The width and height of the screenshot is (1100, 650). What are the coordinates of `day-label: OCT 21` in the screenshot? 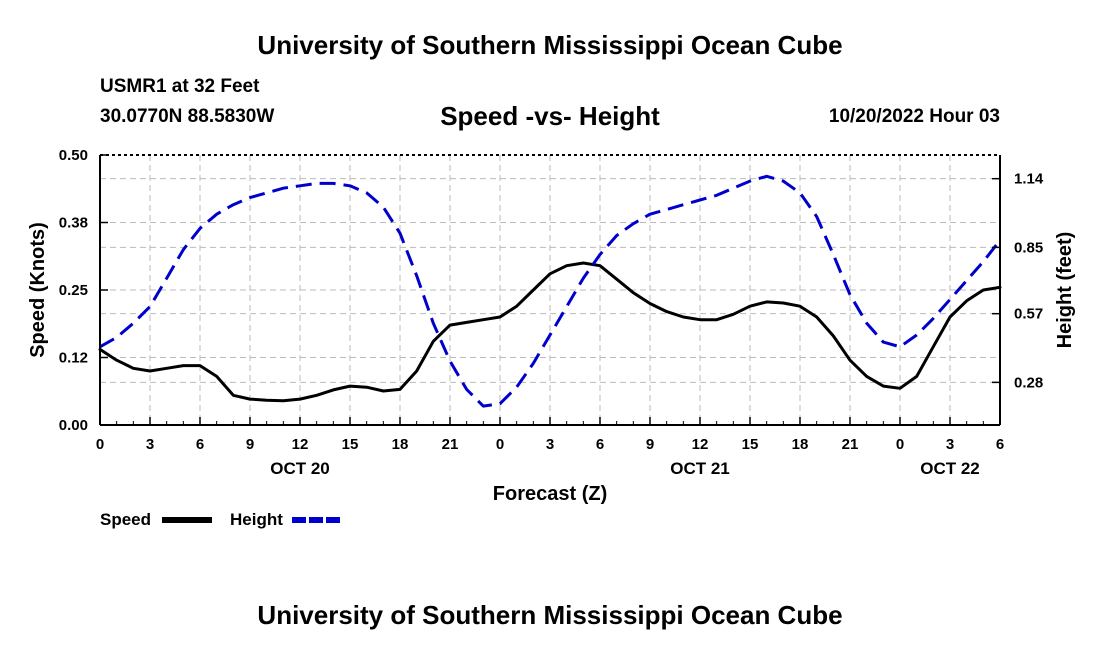 It's located at (700, 468).